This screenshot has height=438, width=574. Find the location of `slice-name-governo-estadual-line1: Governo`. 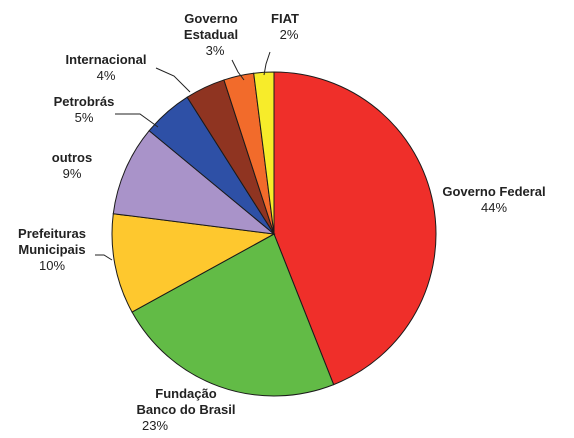

slice-name-governo-estadual-line1: Governo is located at coordinates (211, 18).